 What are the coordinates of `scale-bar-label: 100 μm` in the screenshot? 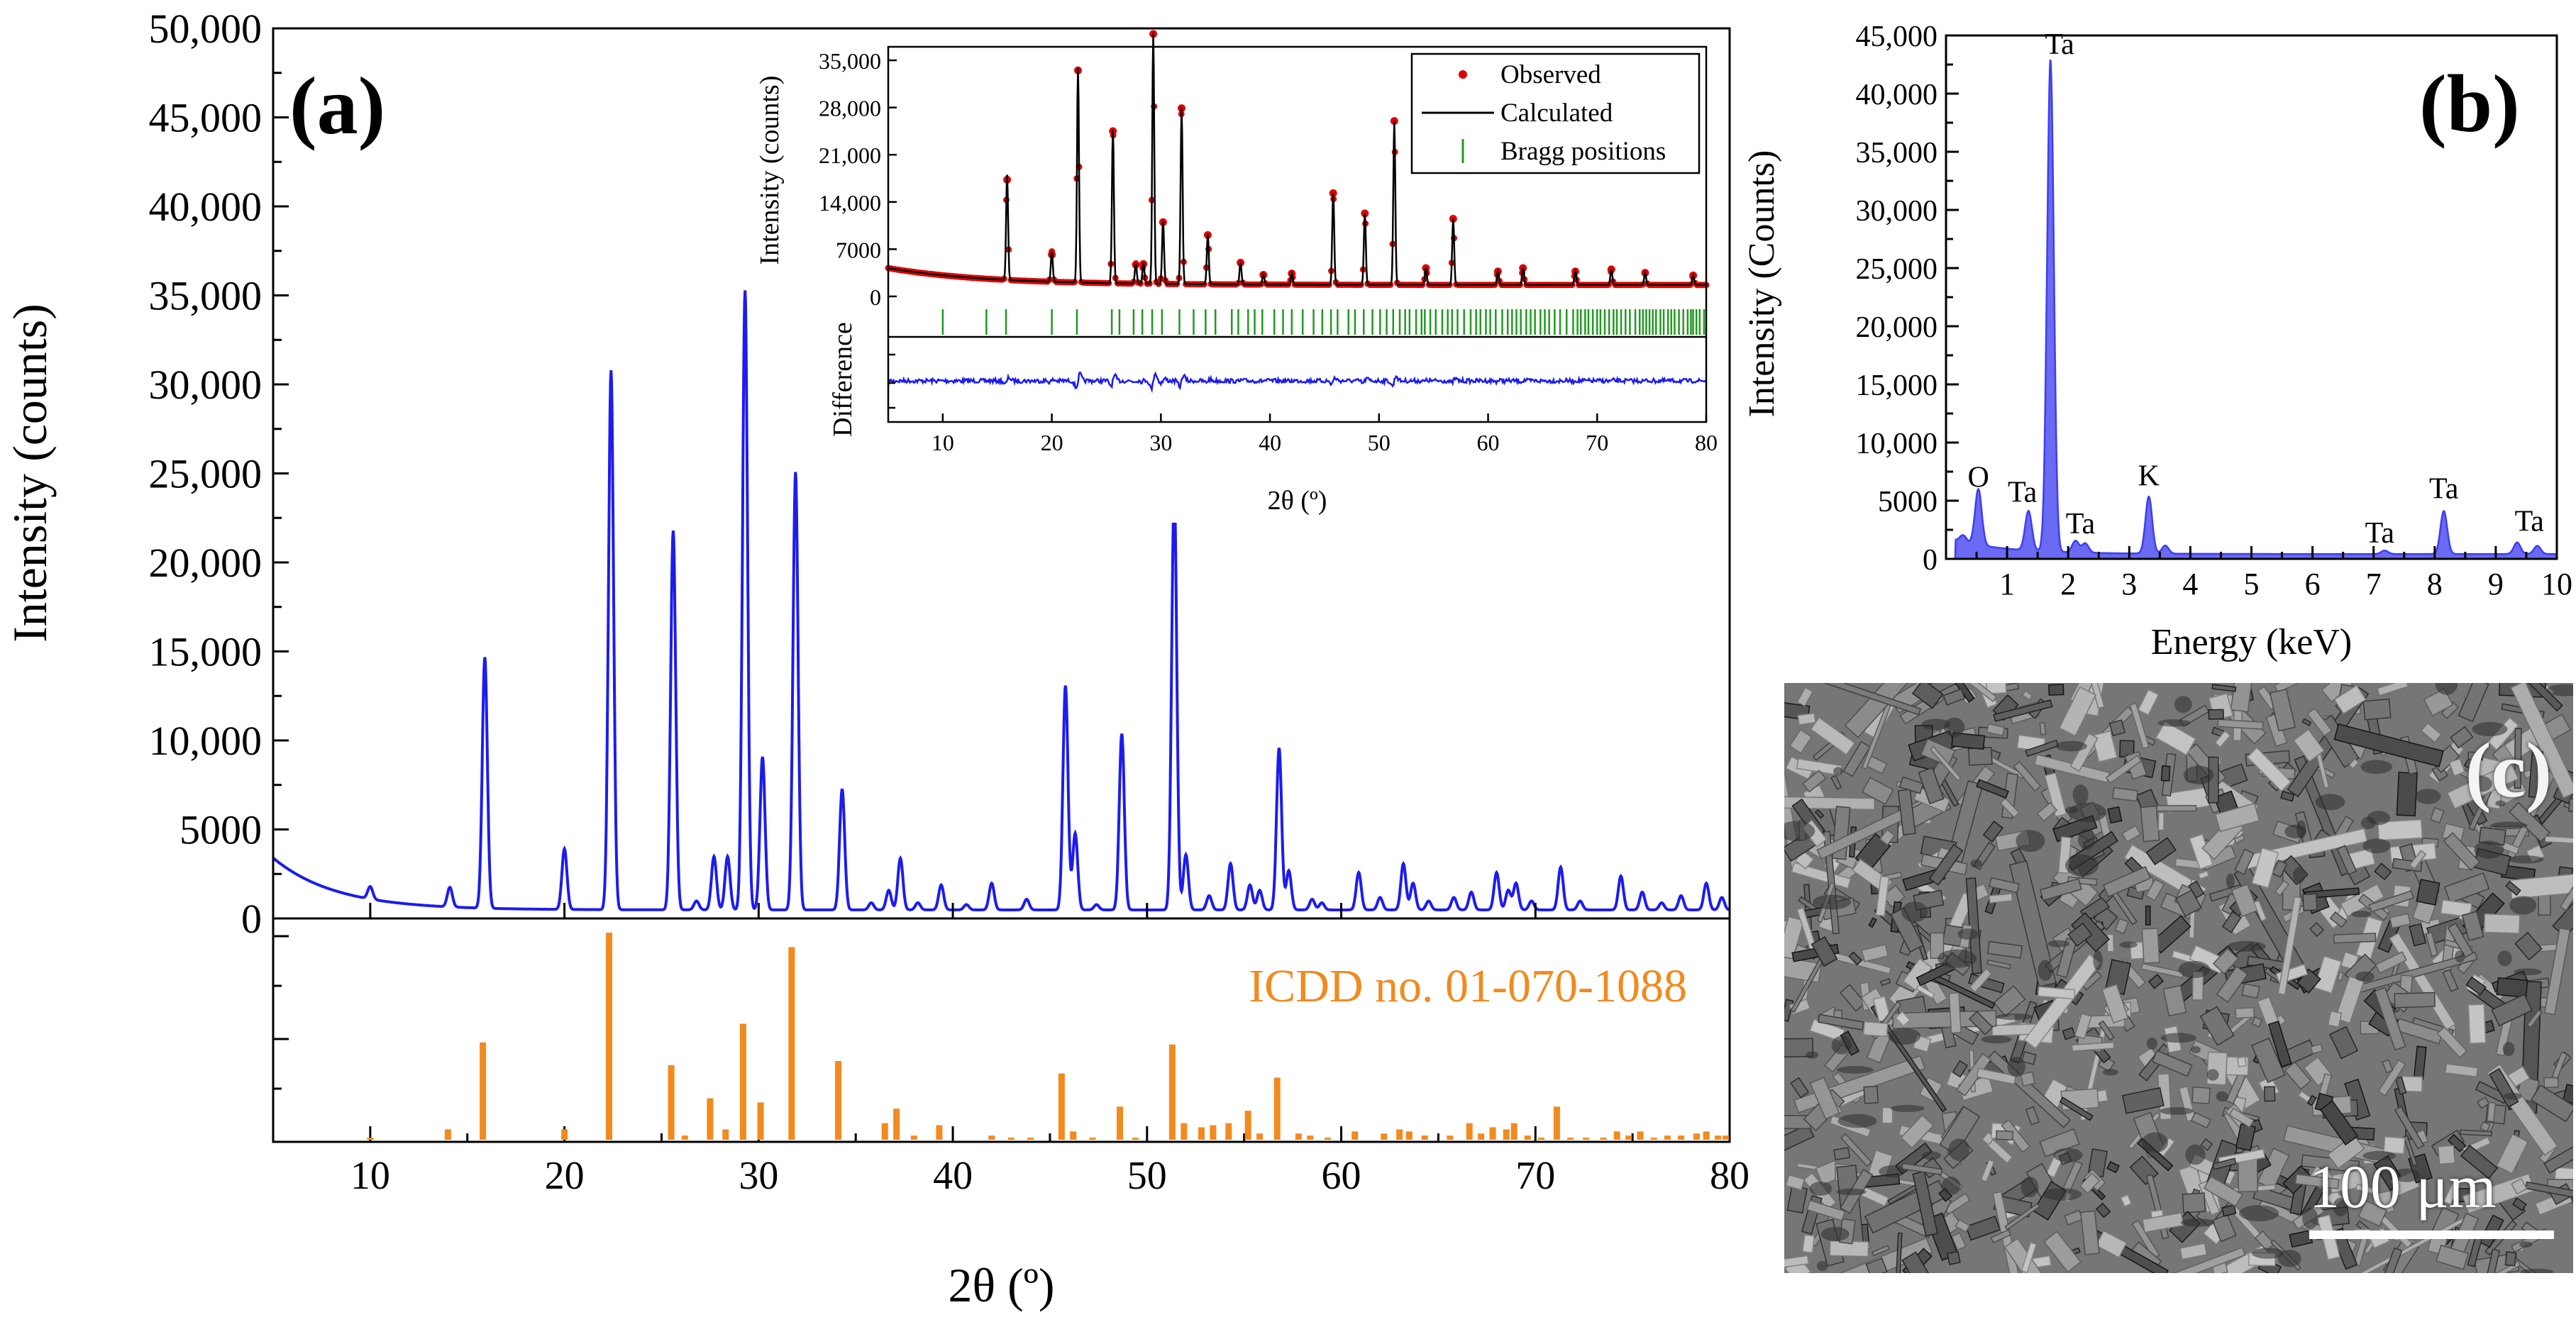 It's located at (2403, 1186).